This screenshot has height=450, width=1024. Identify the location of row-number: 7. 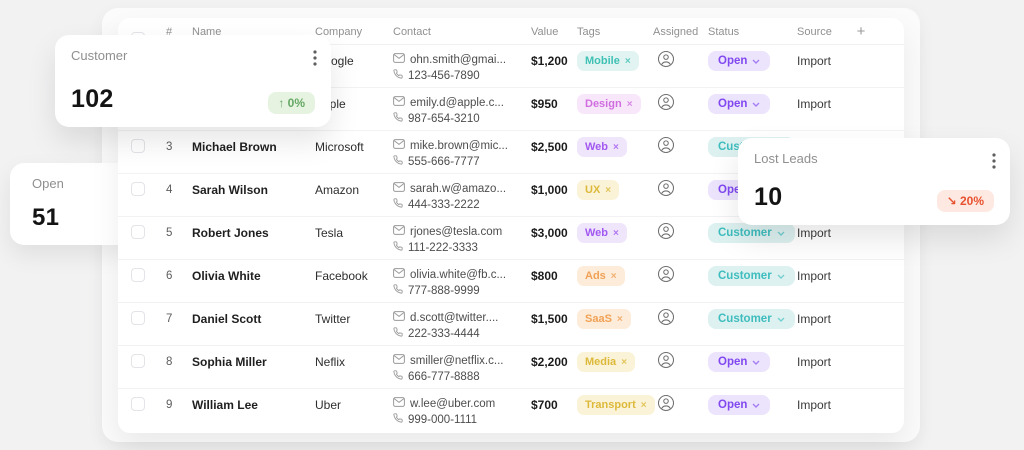
(169, 319).